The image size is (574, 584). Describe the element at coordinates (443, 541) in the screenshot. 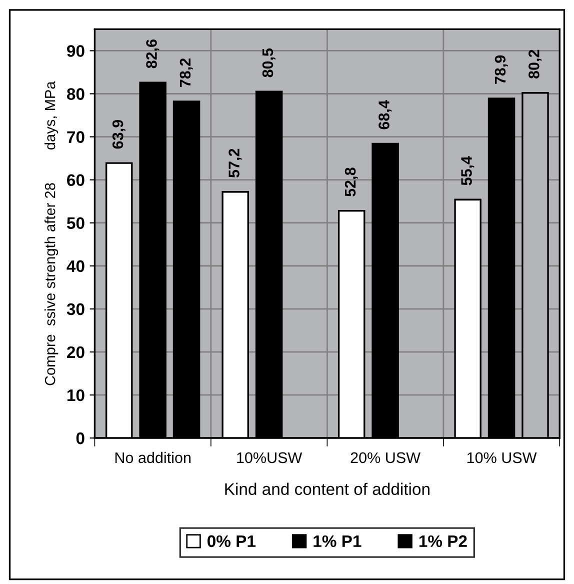

I see `legend-label: 1% P2` at that location.